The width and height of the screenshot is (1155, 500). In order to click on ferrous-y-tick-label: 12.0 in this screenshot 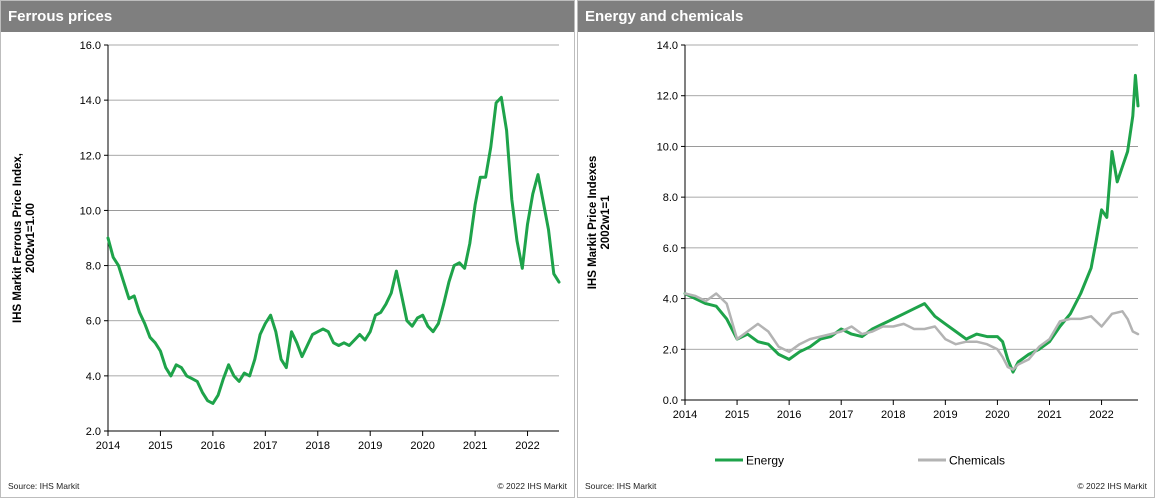, I will do `click(90, 156)`.